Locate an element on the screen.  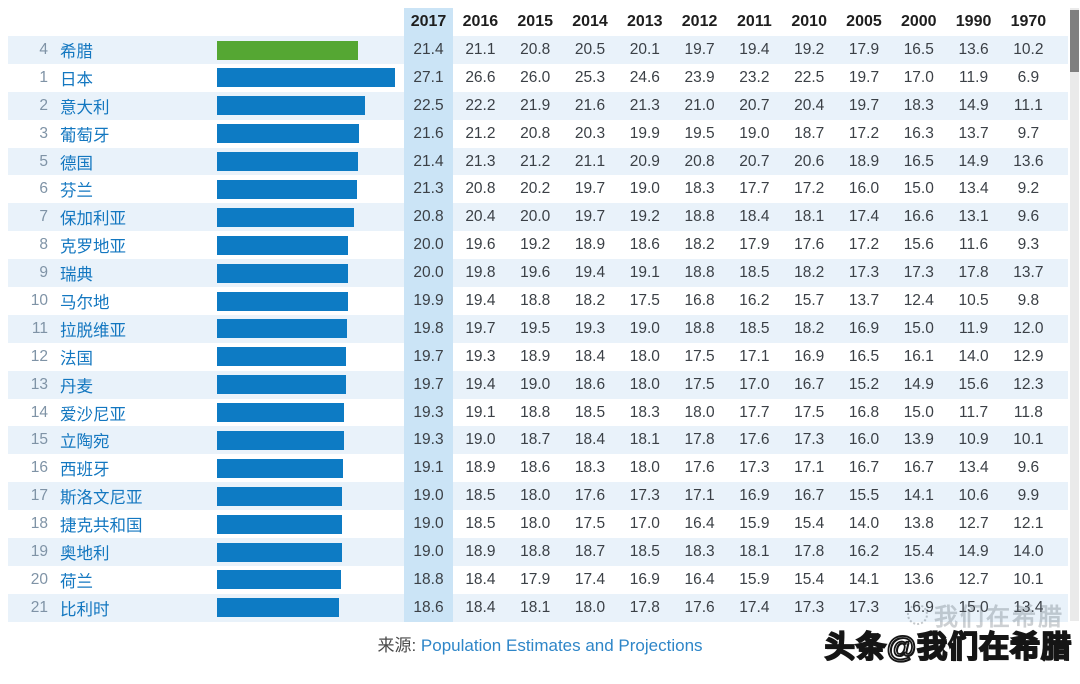
value-cell-2013: 19.0 is located at coordinates (644, 189).